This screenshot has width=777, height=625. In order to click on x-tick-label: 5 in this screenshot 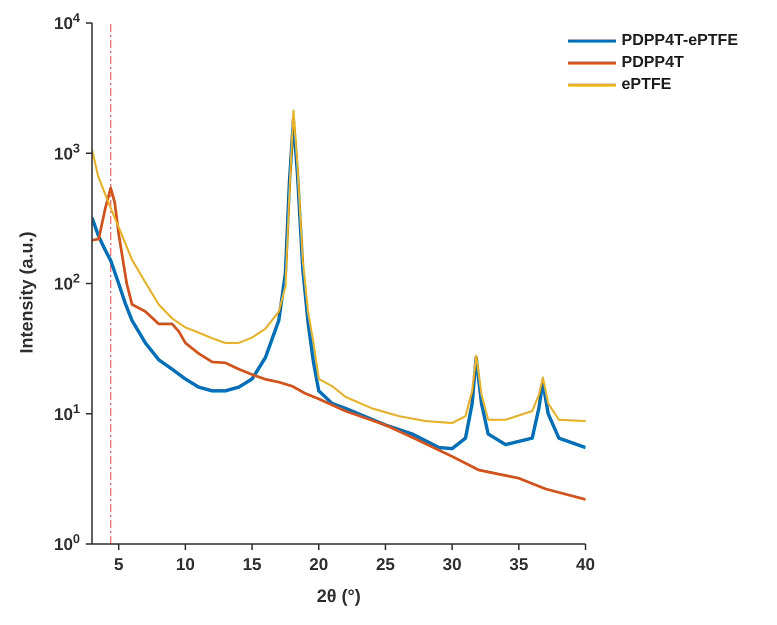, I will do `click(119, 564)`.